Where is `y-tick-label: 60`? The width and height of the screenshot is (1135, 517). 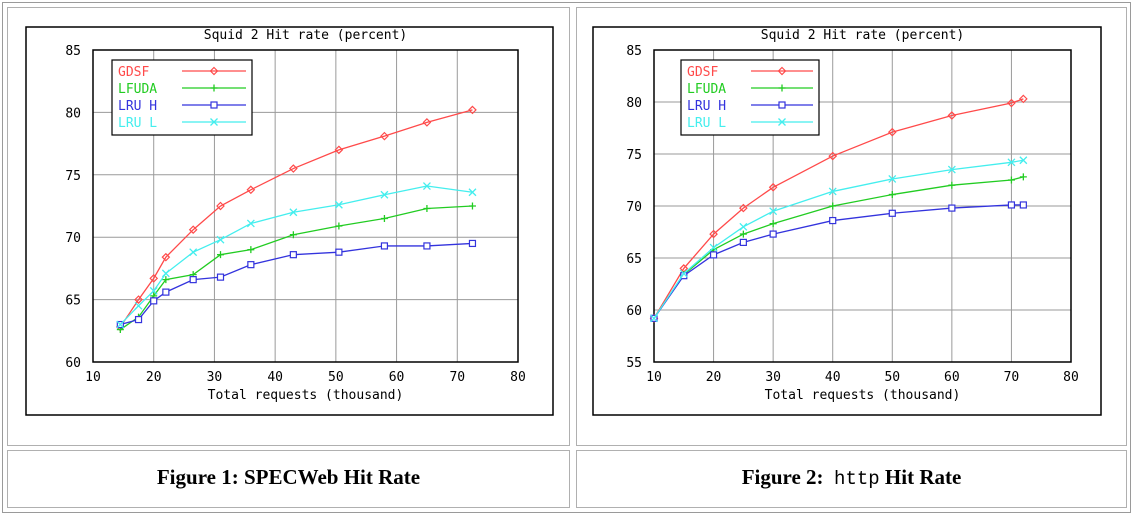 y-tick-label: 60 is located at coordinates (634, 311).